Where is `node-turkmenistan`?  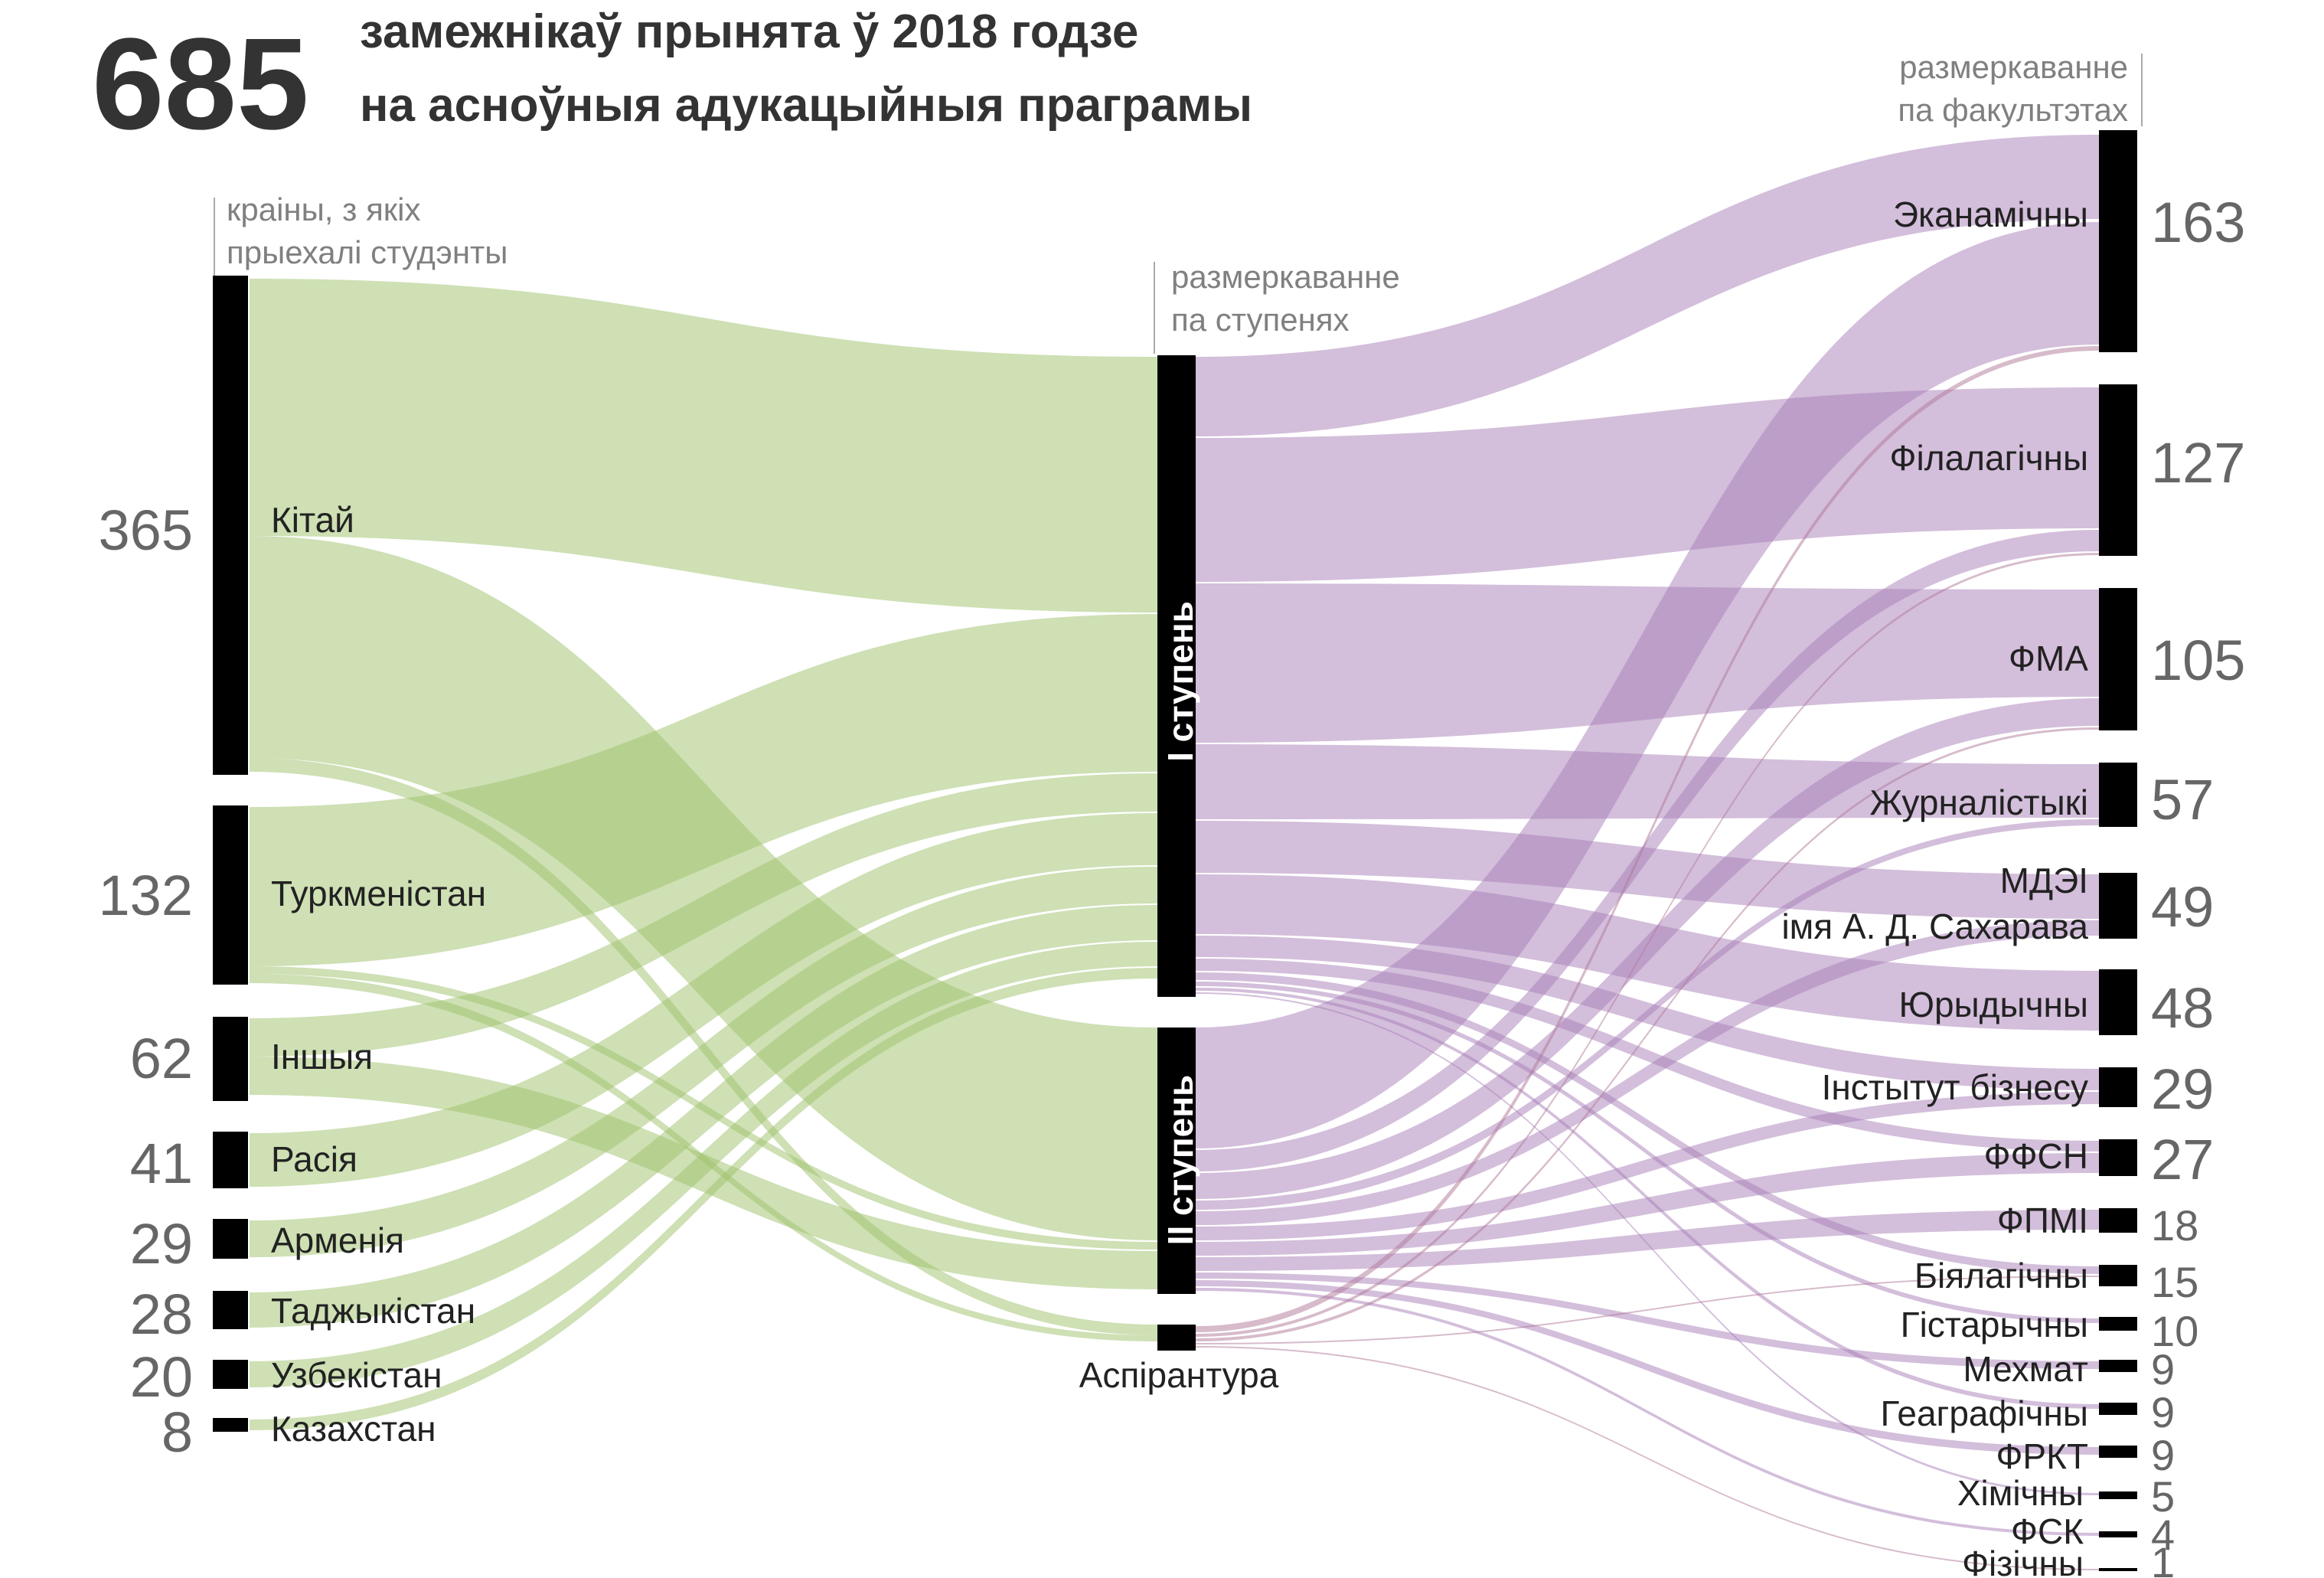
node-turkmenistan is located at coordinates (230, 895).